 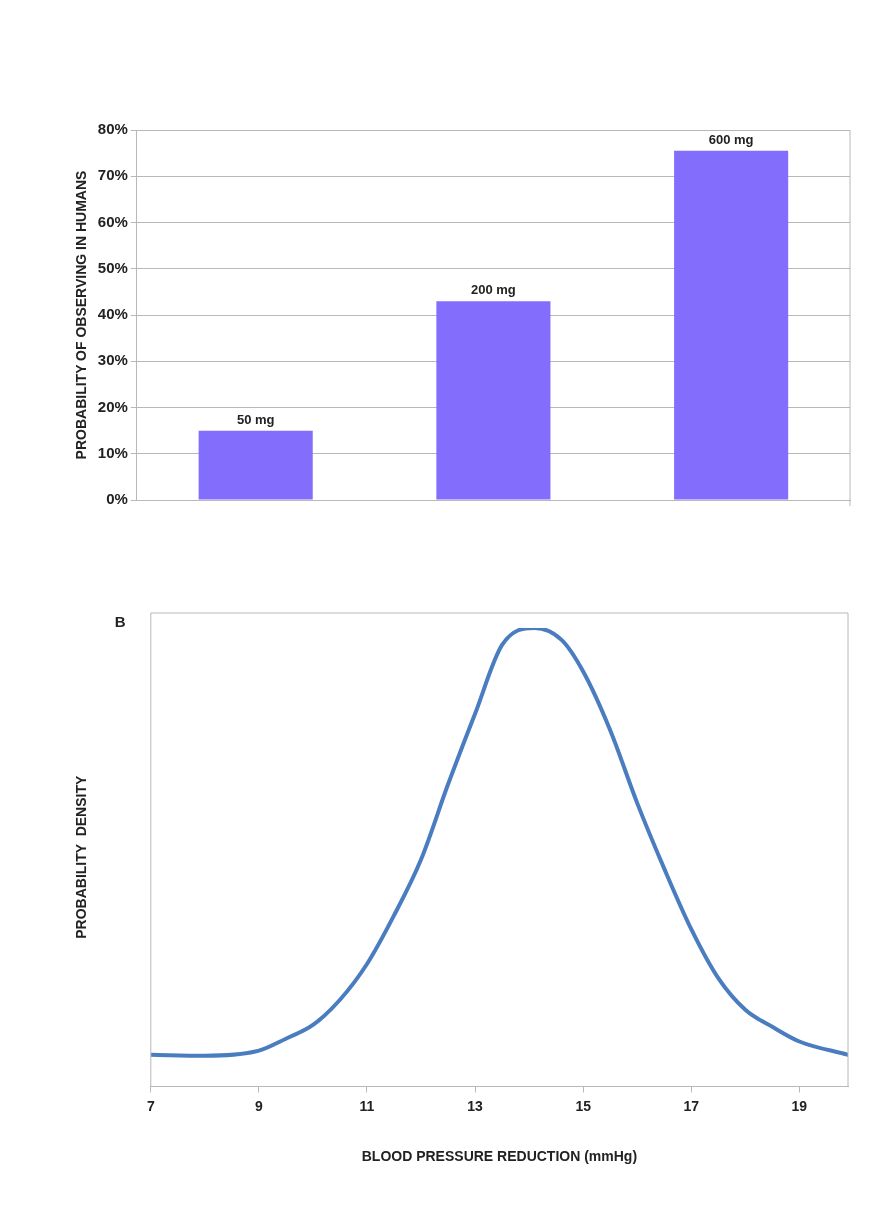 What do you see at coordinates (120, 621) in the screenshot?
I see `chart-title: B` at bounding box center [120, 621].